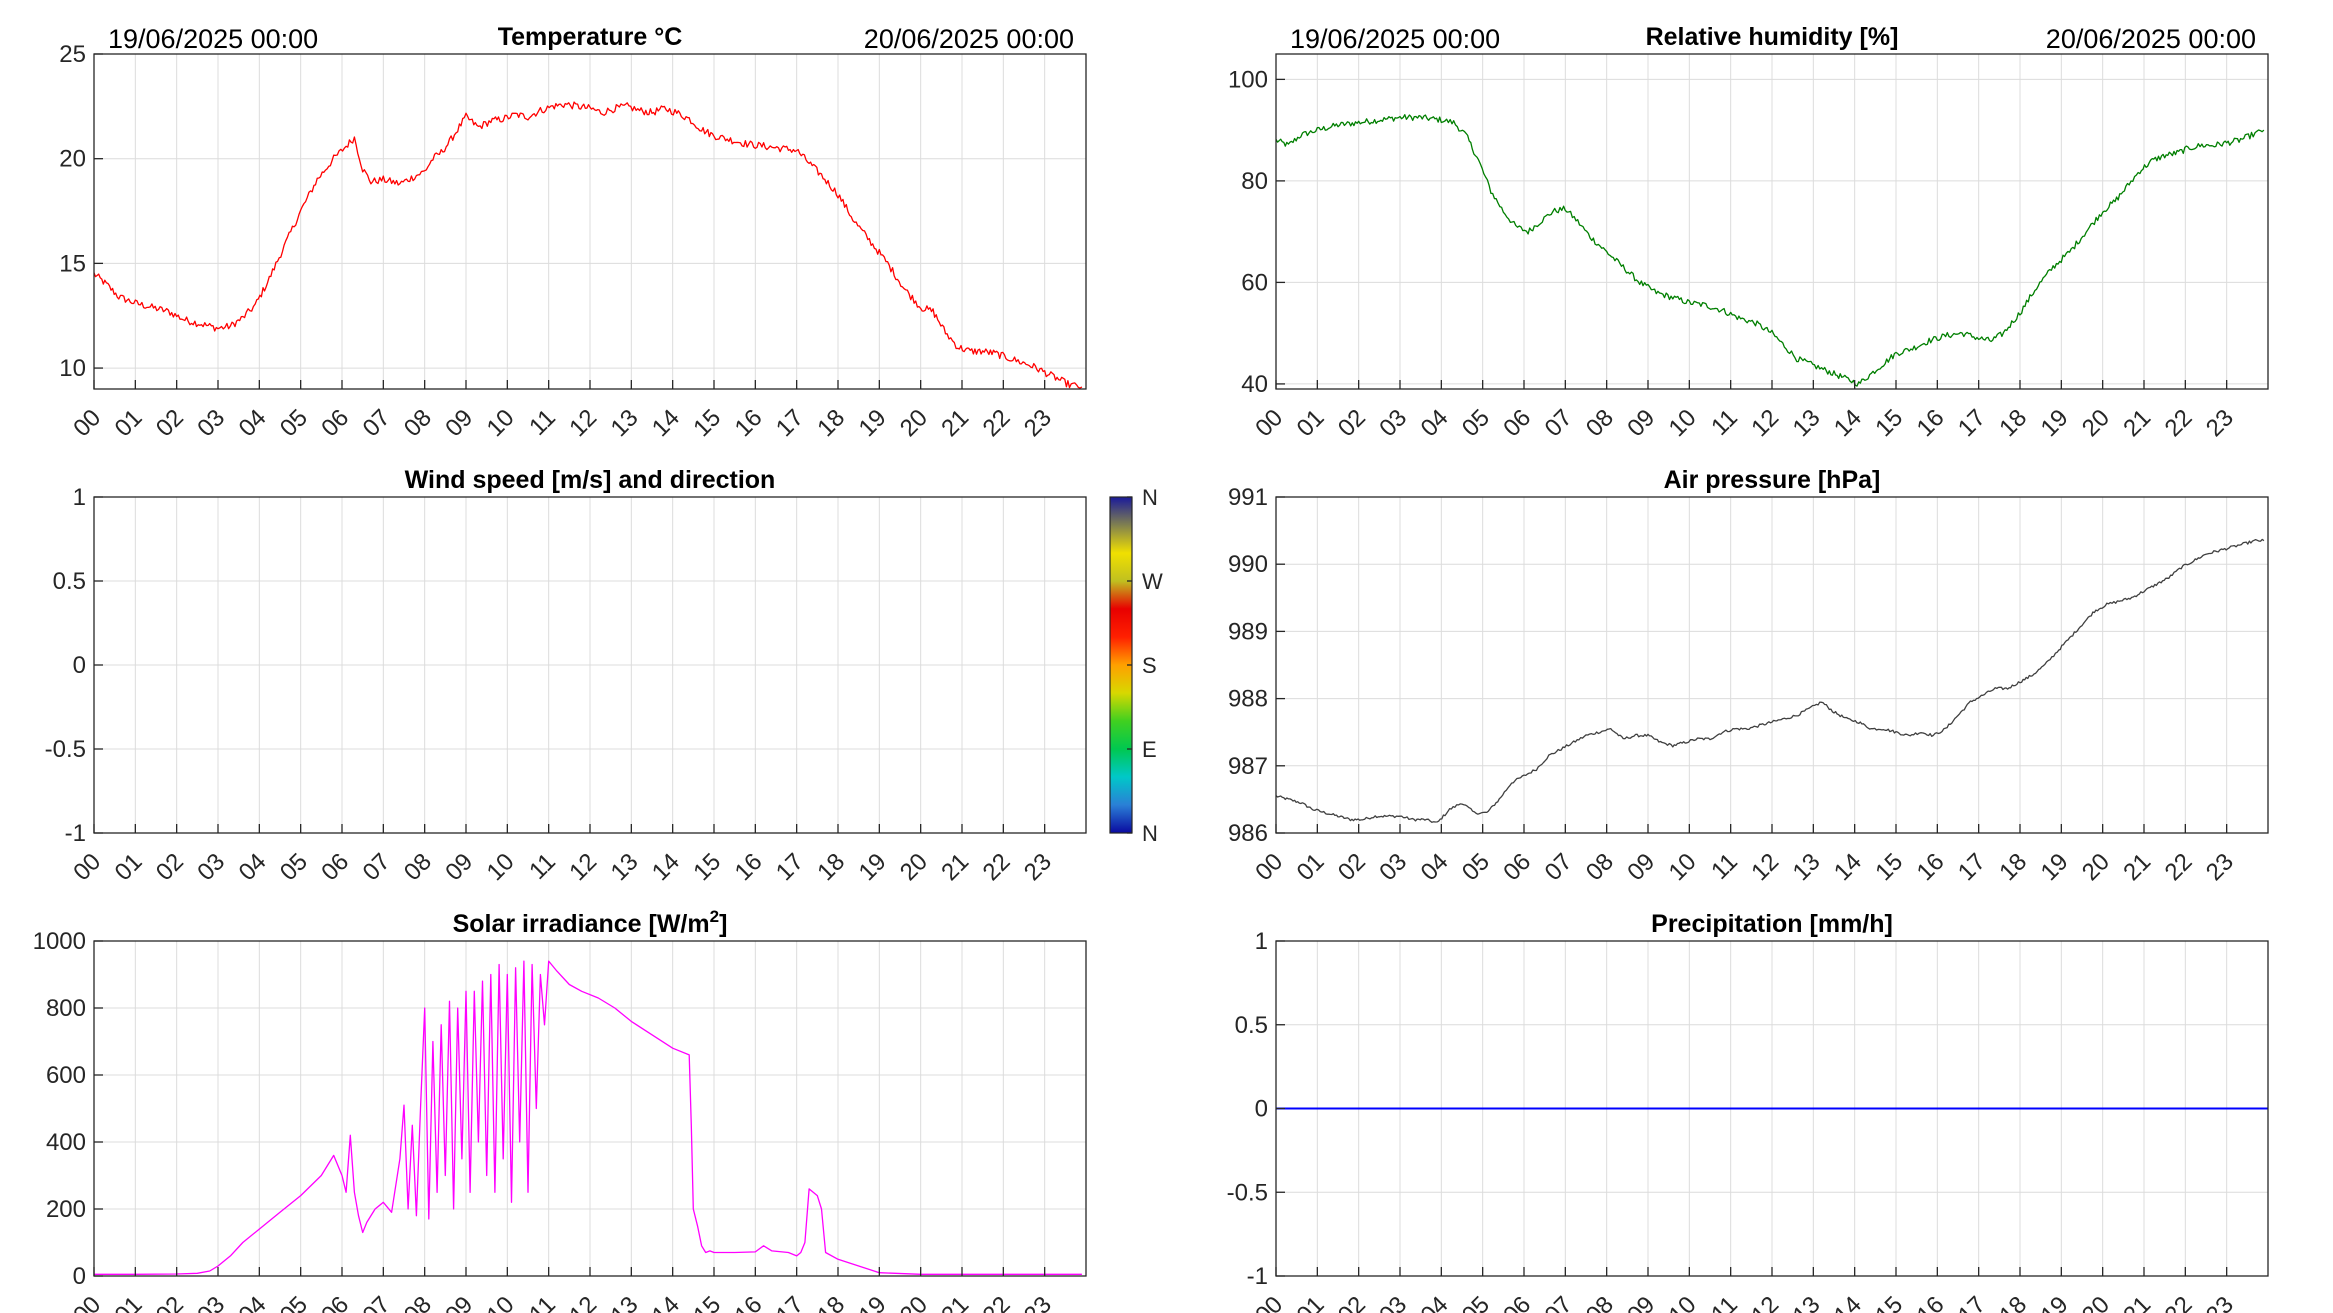  I want to click on pressure-xtick-label: 20, so click(2096, 867).